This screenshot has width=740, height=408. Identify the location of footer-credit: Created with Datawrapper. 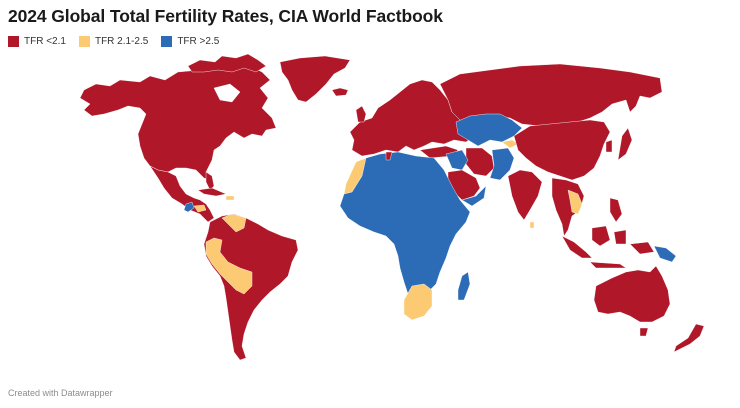
(60, 393).